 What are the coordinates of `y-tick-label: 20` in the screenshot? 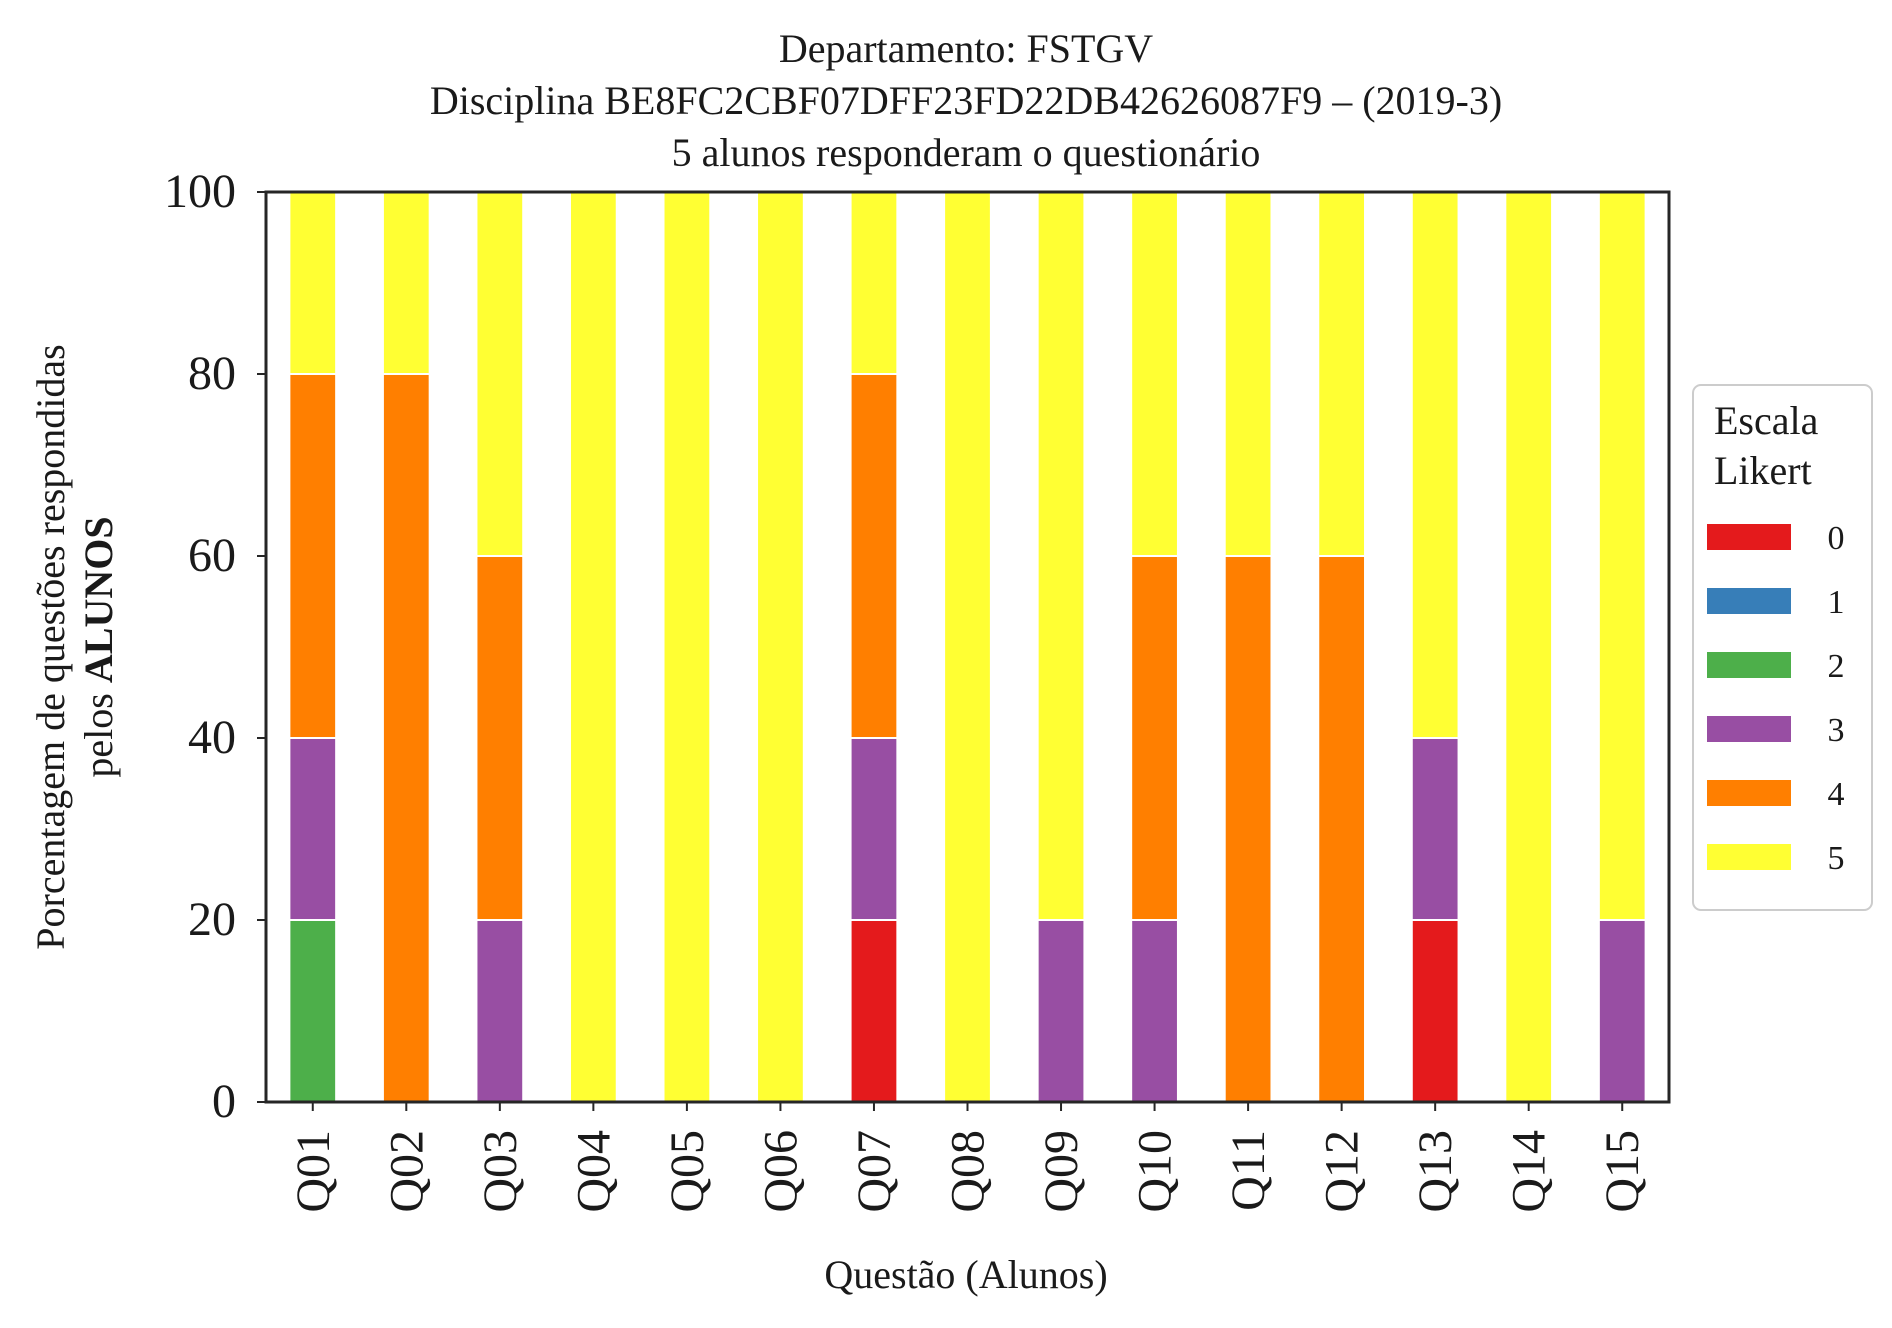 It's located at (212, 919).